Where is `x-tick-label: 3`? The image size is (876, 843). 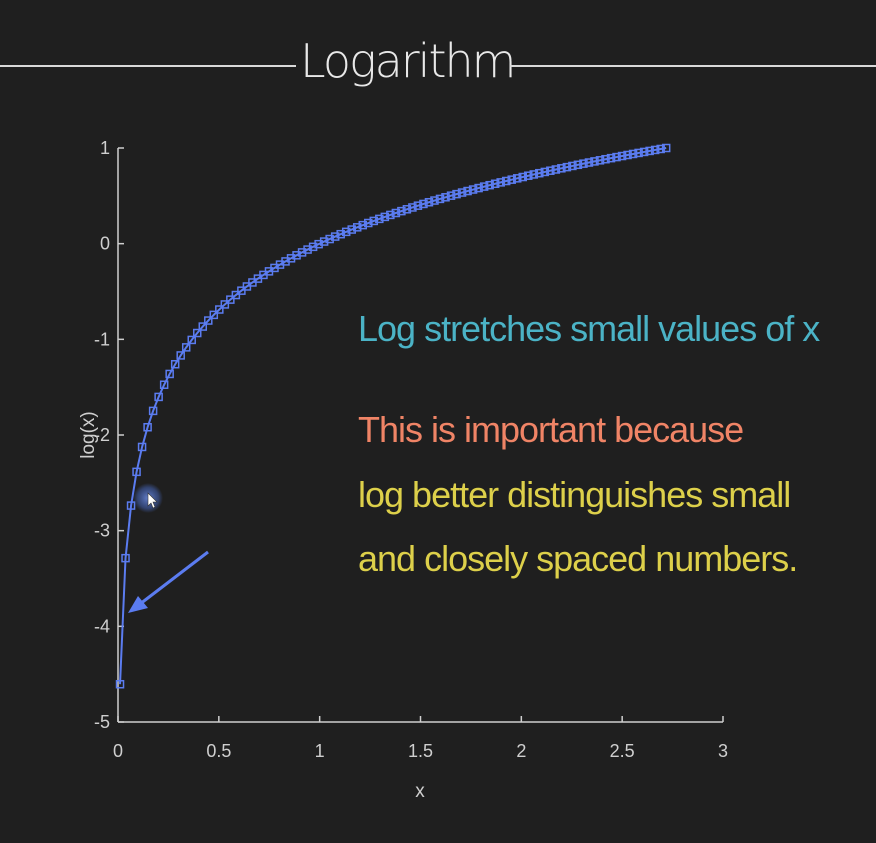
x-tick-label: 3 is located at coordinates (723, 751).